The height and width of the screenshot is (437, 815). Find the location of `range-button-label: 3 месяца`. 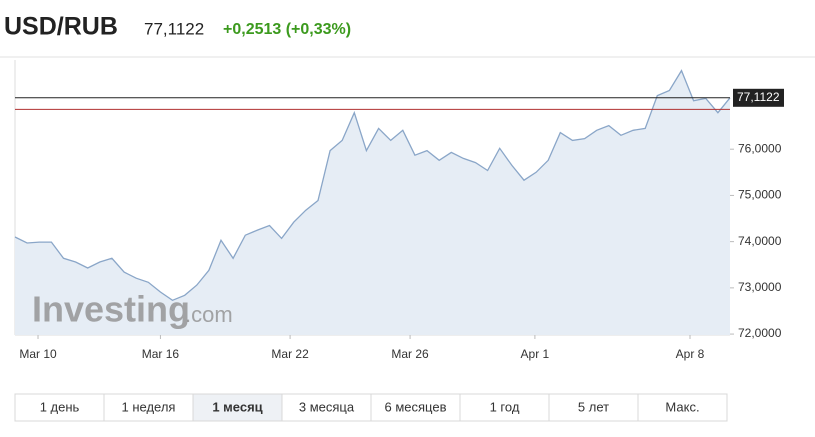

range-button-label: 3 месяца is located at coordinates (327, 406).